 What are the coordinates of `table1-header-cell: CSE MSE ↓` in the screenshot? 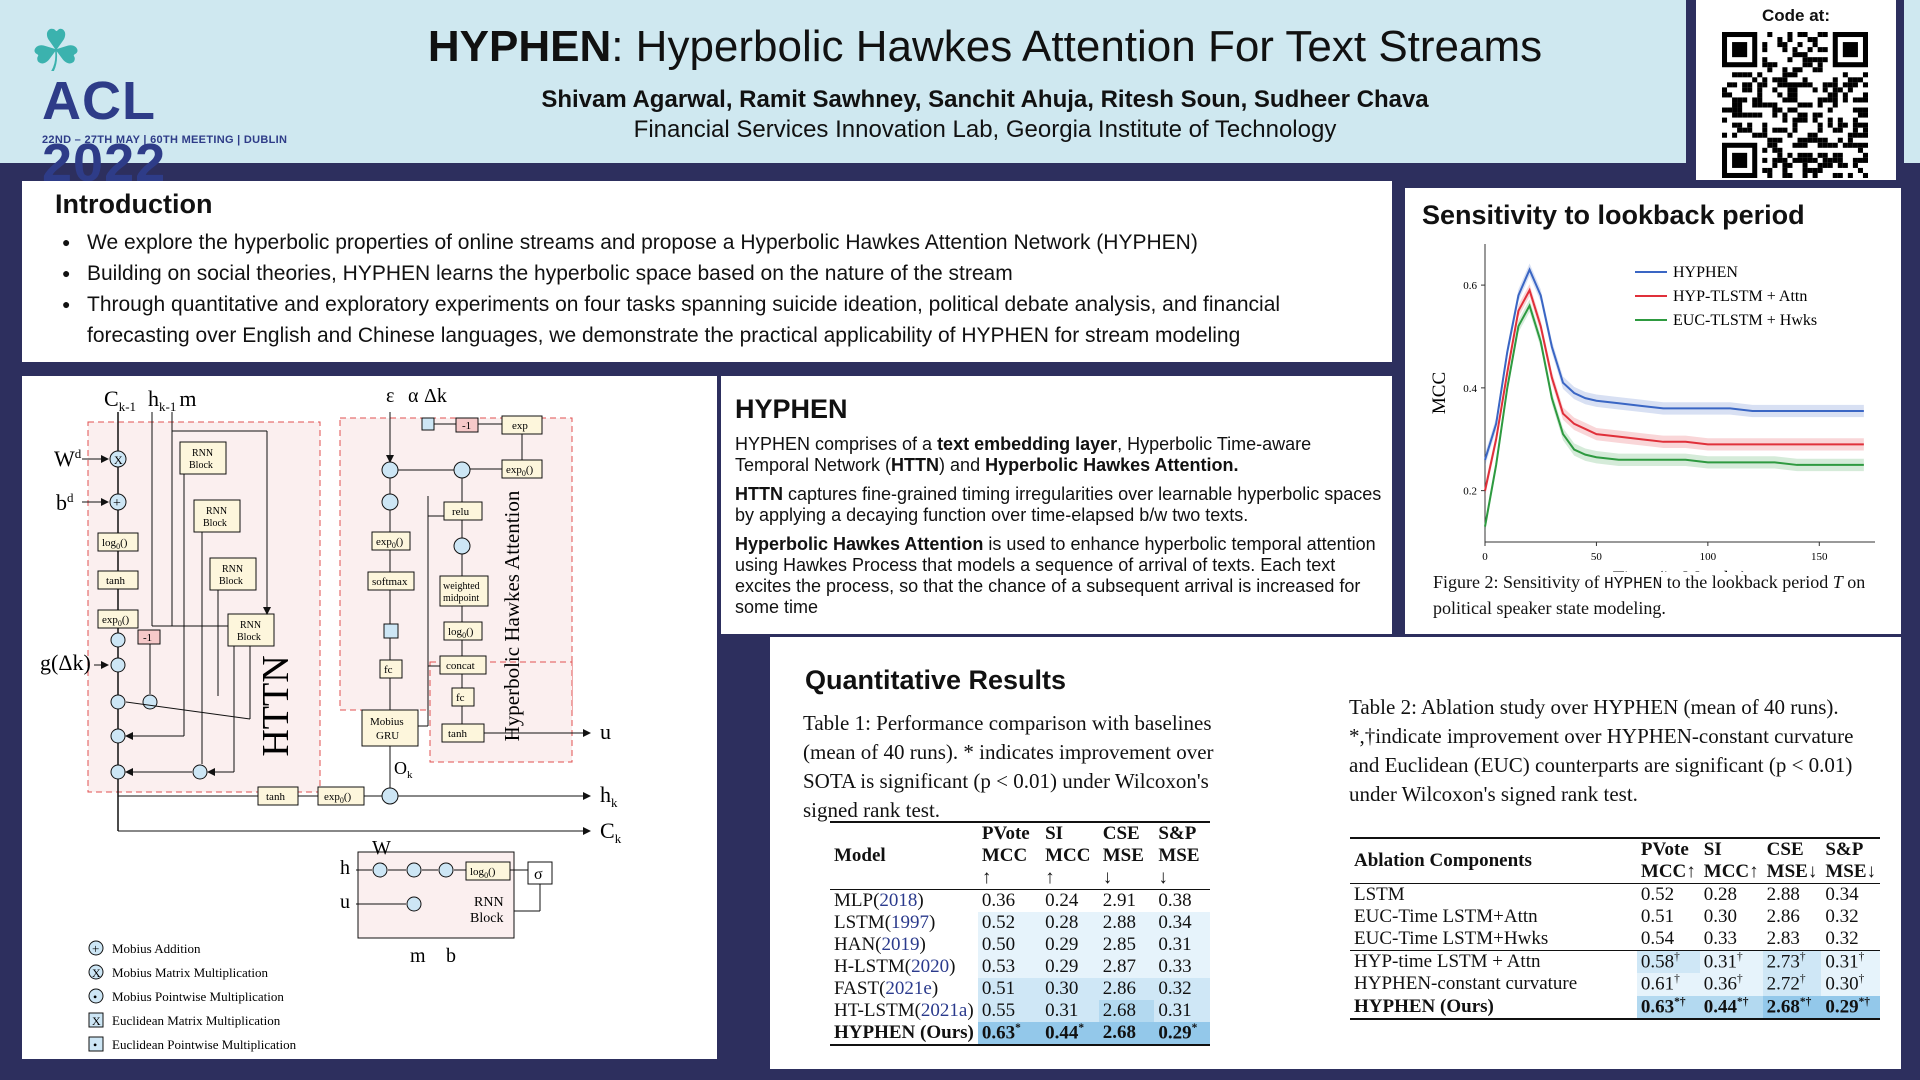 It's located at (1123, 855).